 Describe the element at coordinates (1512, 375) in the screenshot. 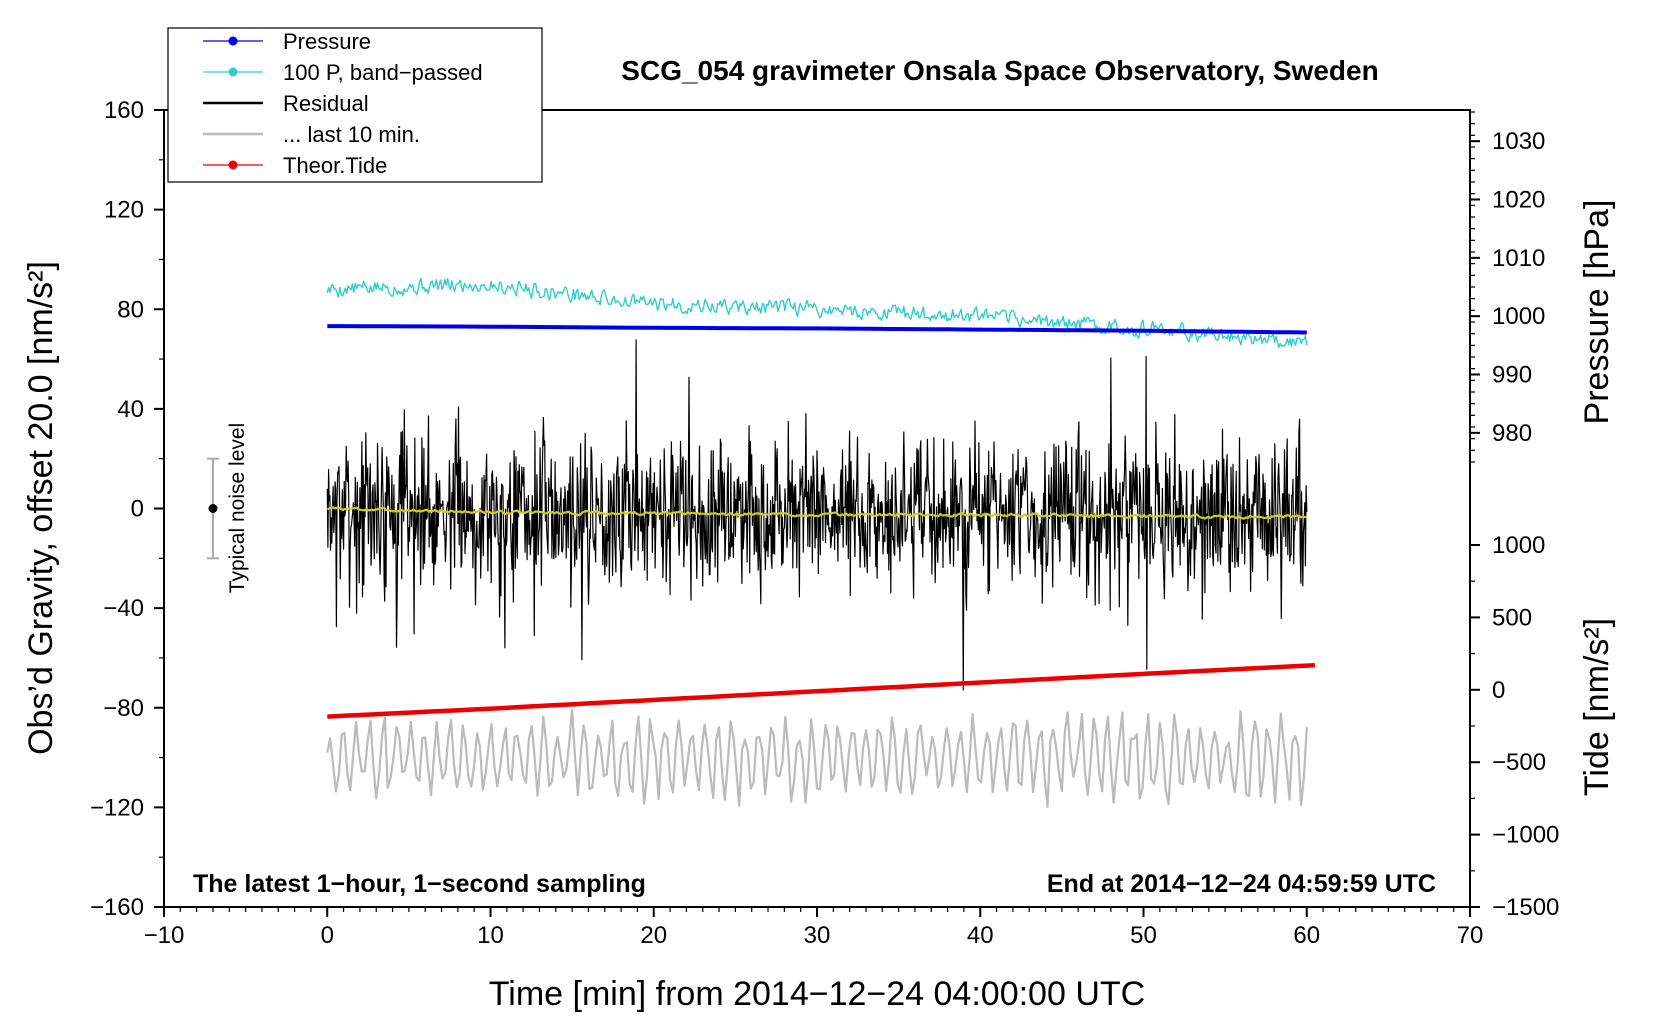

I see `pressure-tick-label-4: 990` at that location.